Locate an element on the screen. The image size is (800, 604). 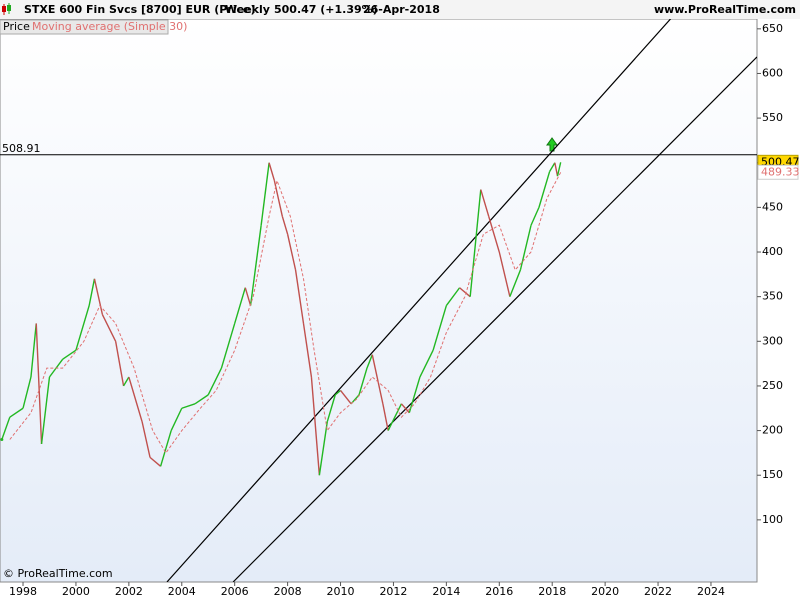
x-tick-label: 2022 is located at coordinates (658, 591).